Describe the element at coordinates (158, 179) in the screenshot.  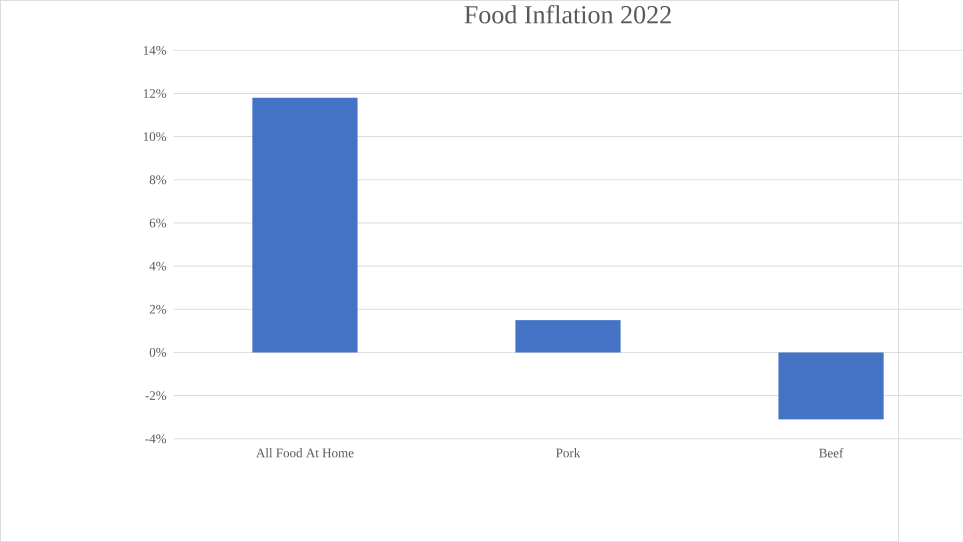
I see `y-tick-label: 8%` at that location.